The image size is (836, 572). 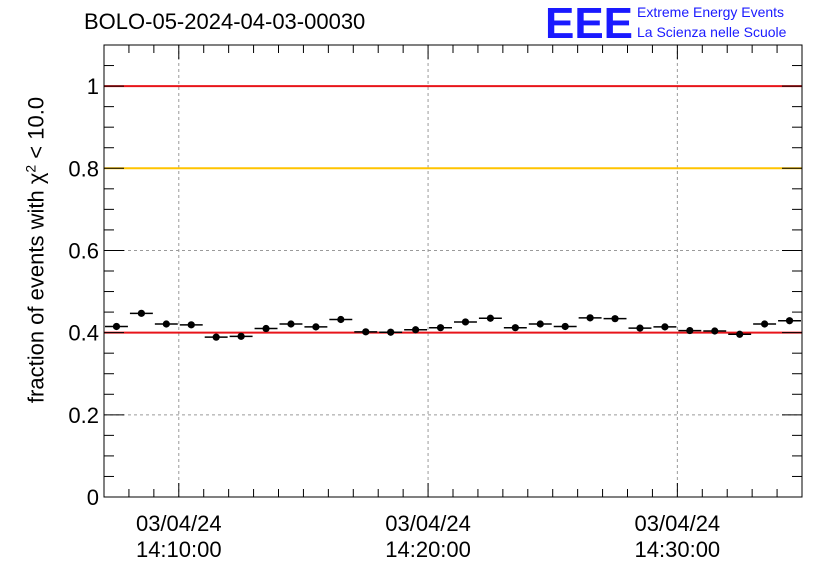 What do you see at coordinates (712, 32) in the screenshot?
I see `logo-line-2: La Scienza nelle Scuole` at bounding box center [712, 32].